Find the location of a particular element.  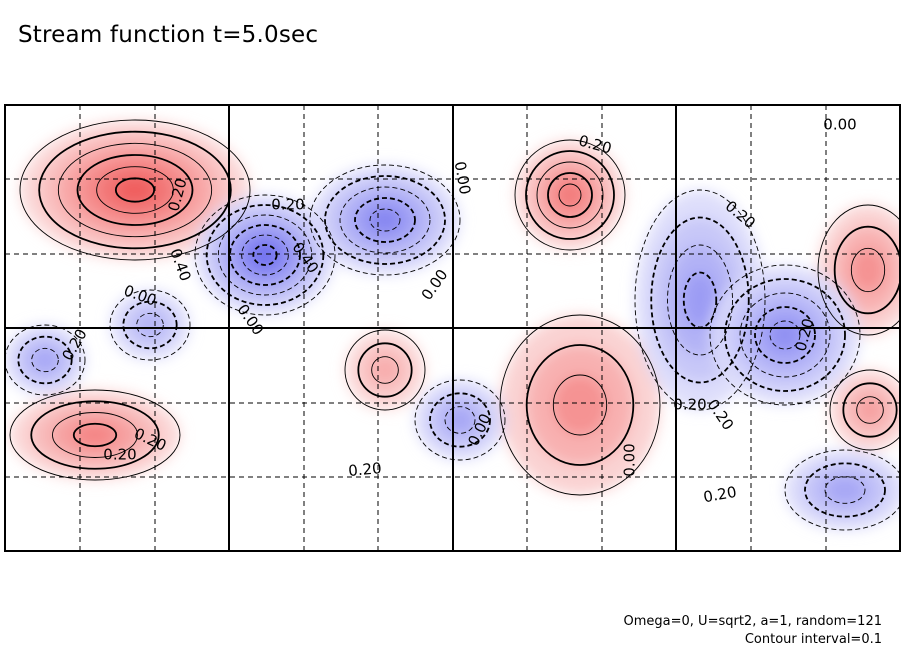

contour-interval-annotation: Contour interval=0.1 is located at coordinates (813, 639).